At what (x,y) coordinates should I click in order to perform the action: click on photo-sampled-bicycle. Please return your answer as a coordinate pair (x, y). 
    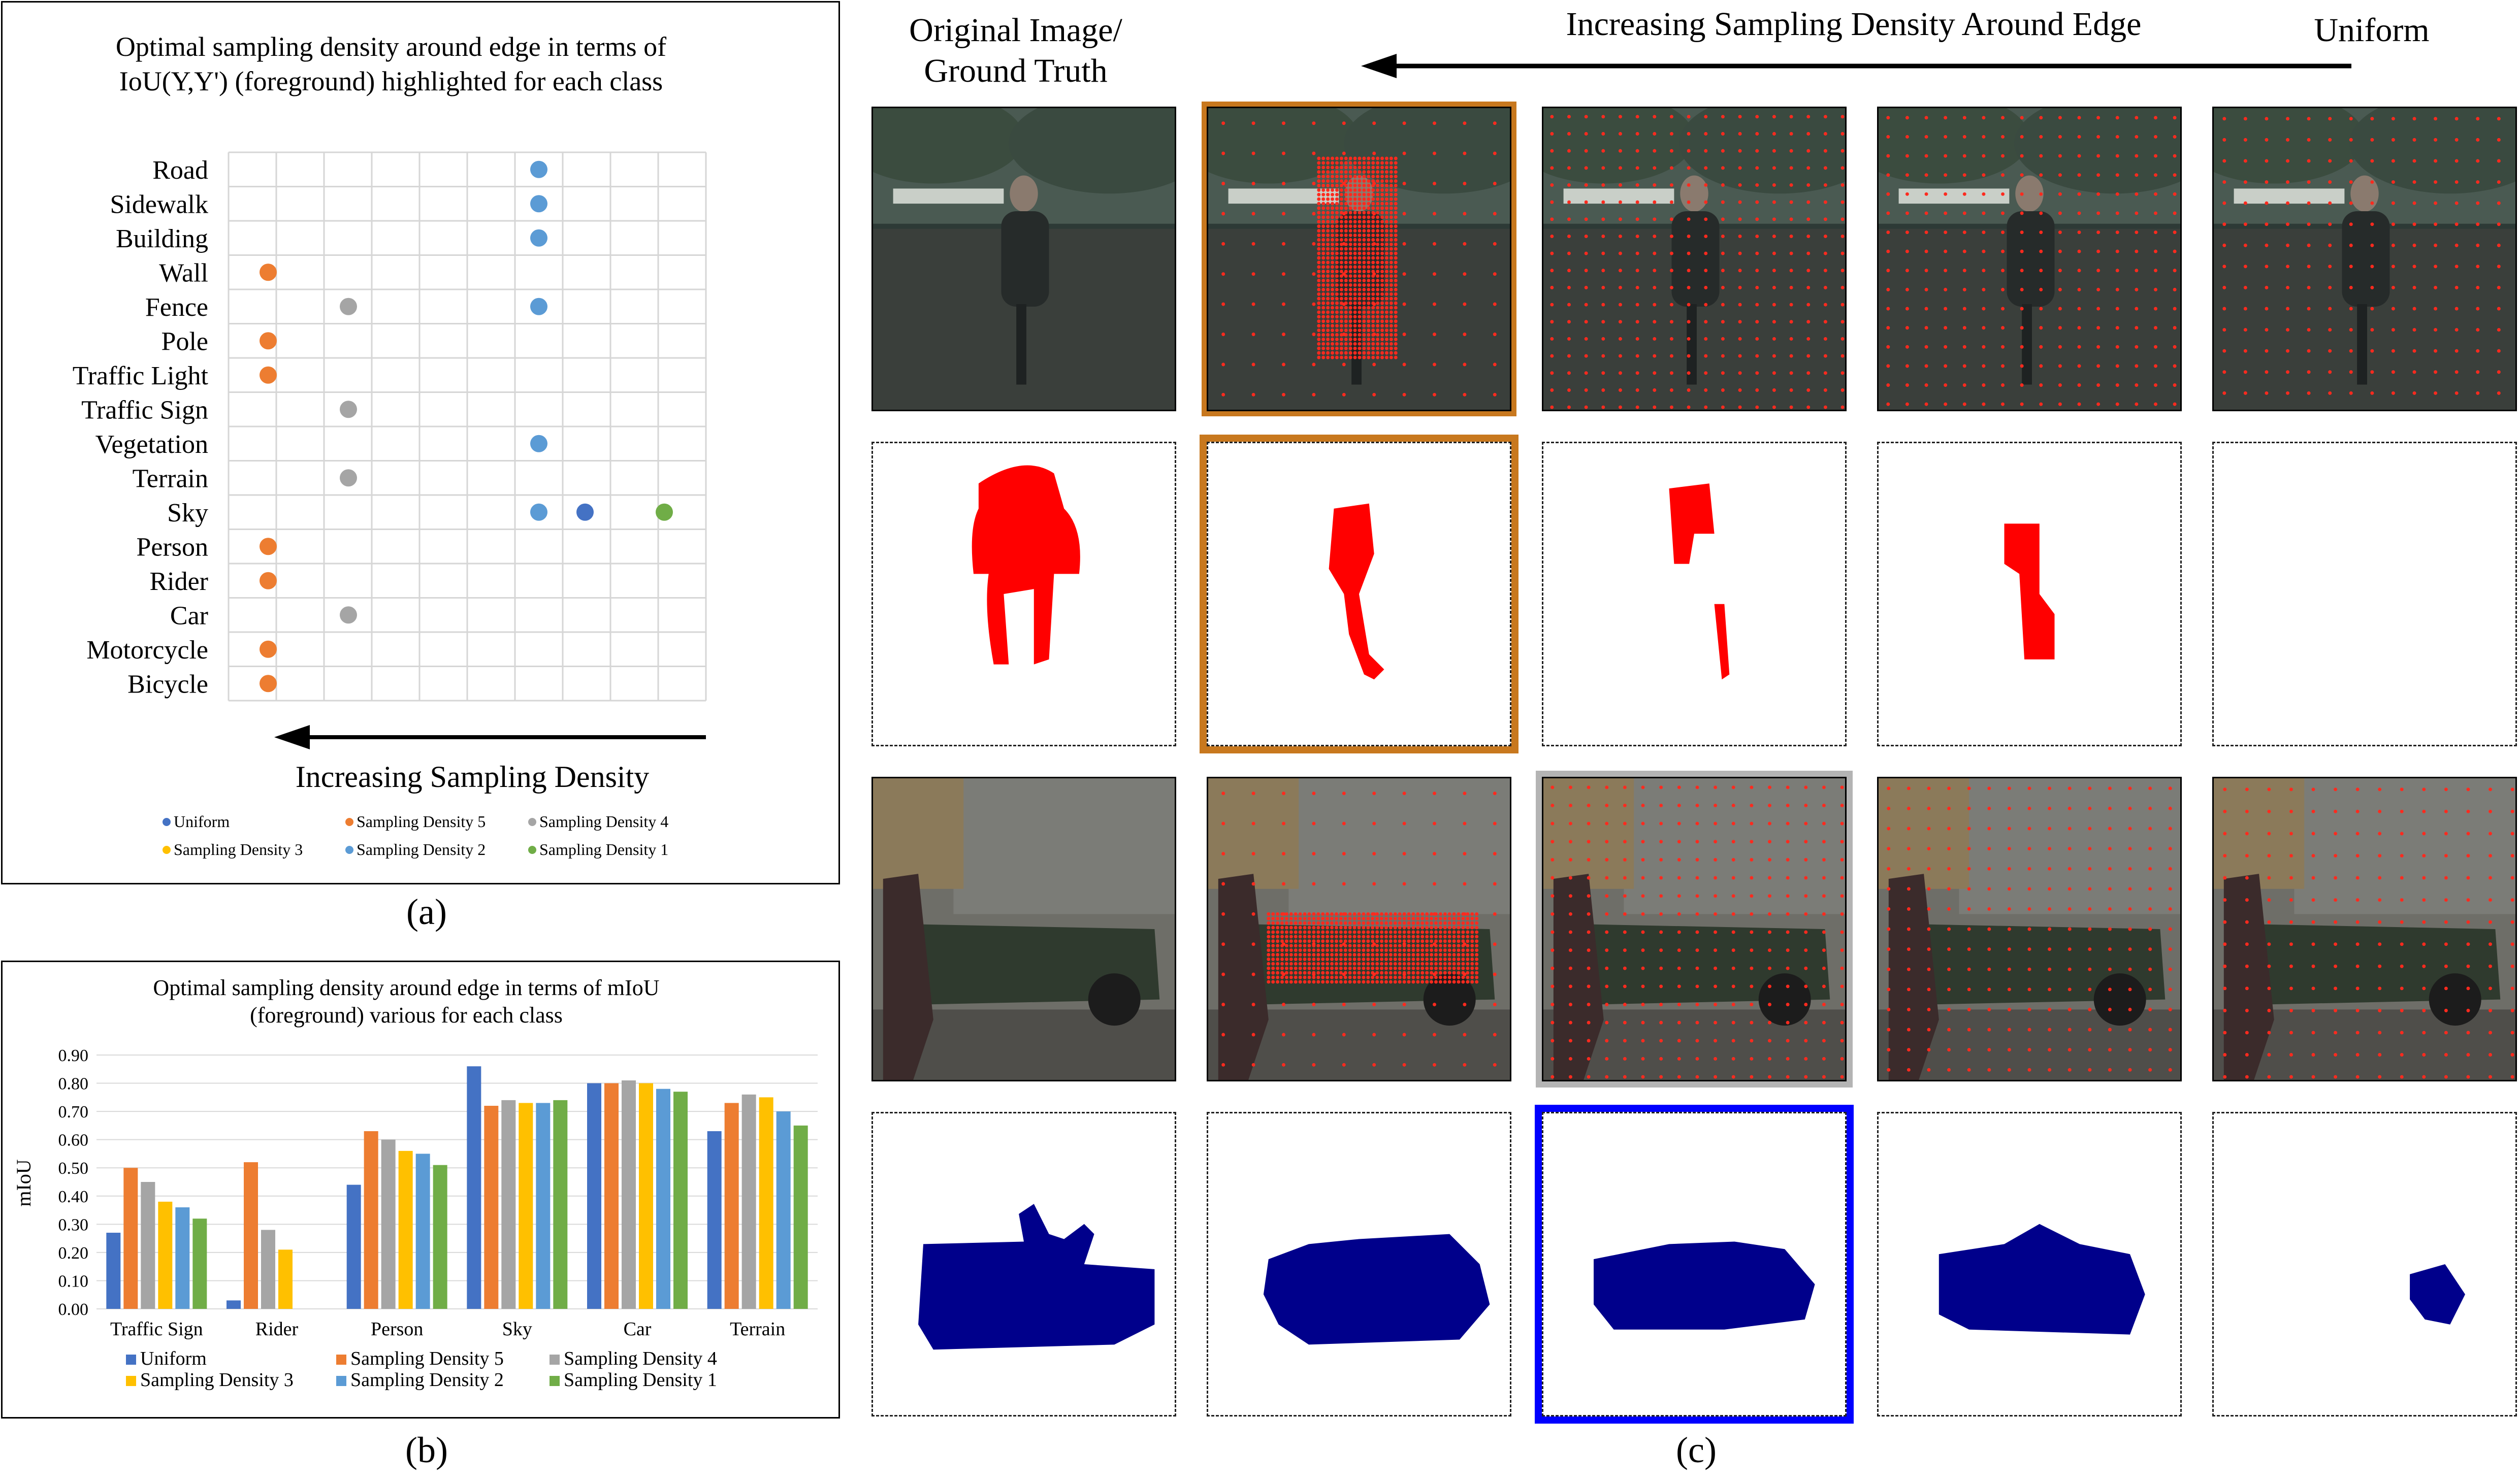
    Looking at the image, I should click on (2364, 259).